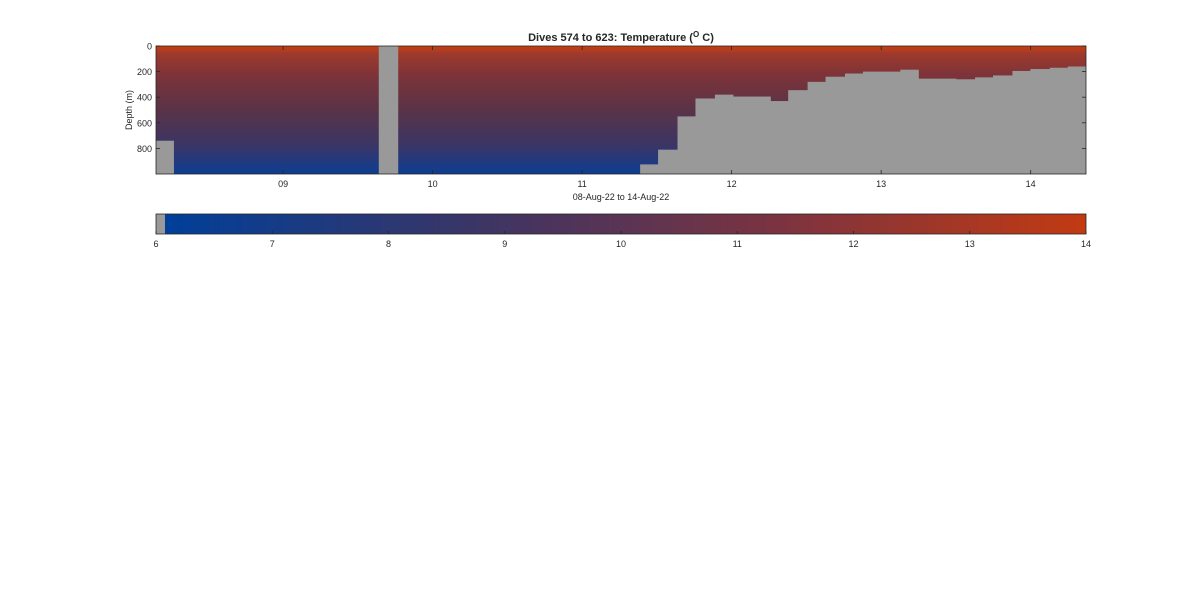 Image resolution: width=1200 pixels, height=616 pixels. What do you see at coordinates (853, 244) in the screenshot?
I see `colorbar-tick-label: 12` at bounding box center [853, 244].